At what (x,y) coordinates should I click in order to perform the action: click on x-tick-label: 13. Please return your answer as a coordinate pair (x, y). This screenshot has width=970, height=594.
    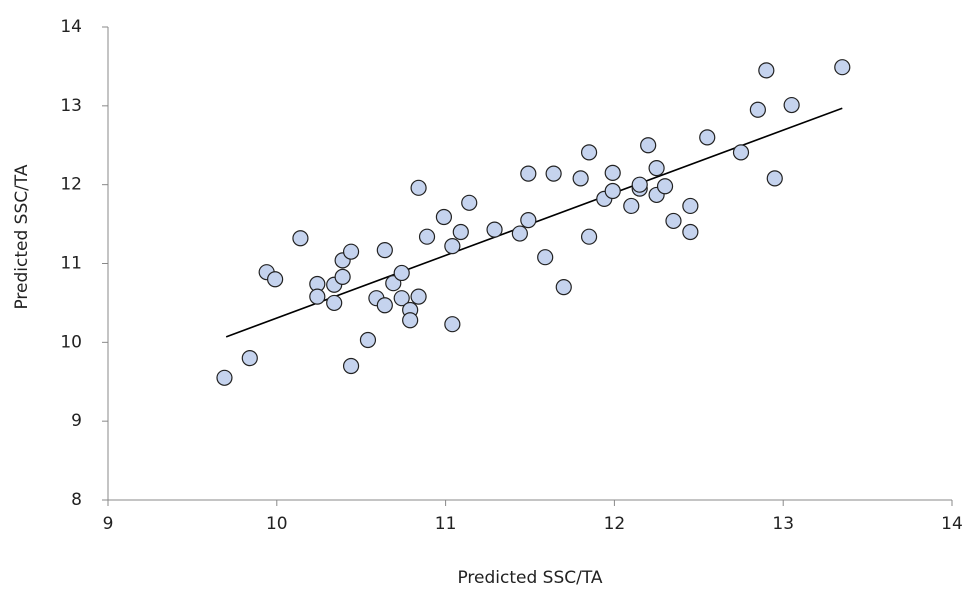
    Looking at the image, I should click on (783, 524).